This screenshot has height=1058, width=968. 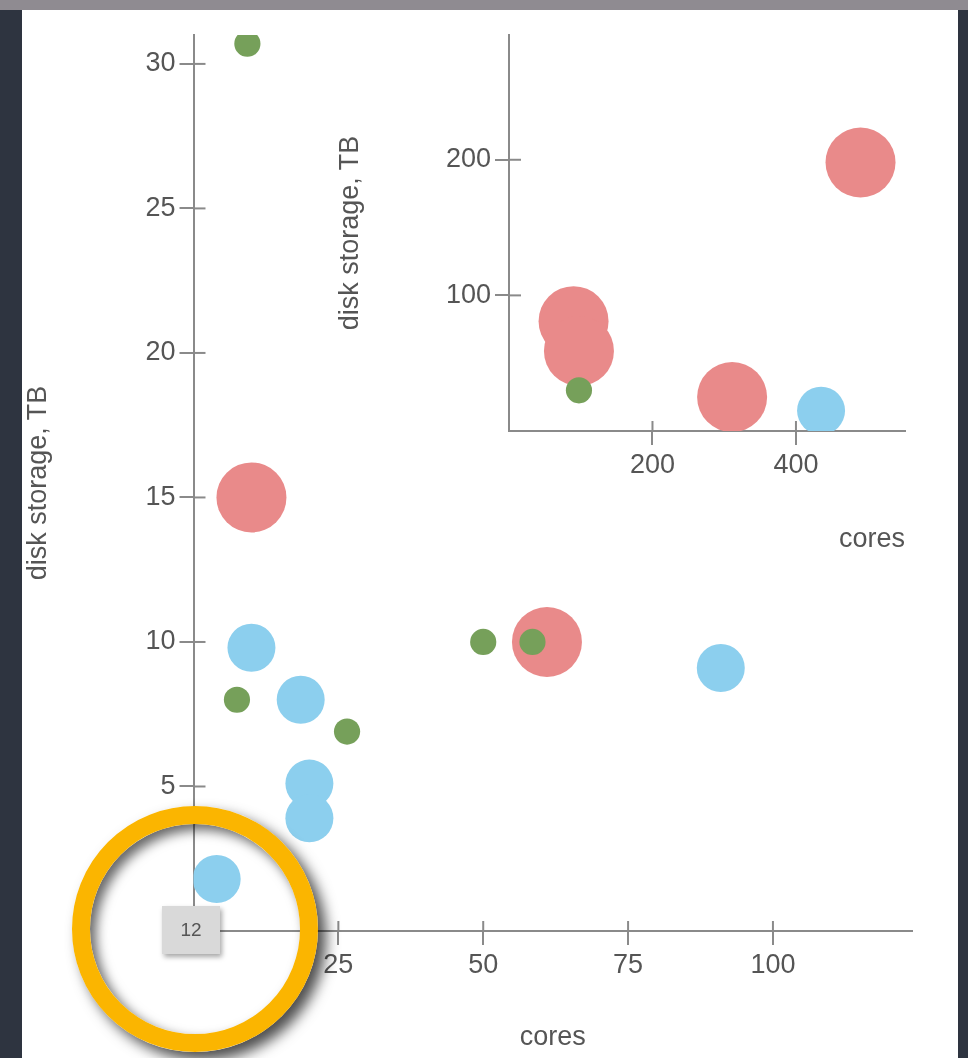 I want to click on x-tick-label: 75, so click(x=628, y=963).